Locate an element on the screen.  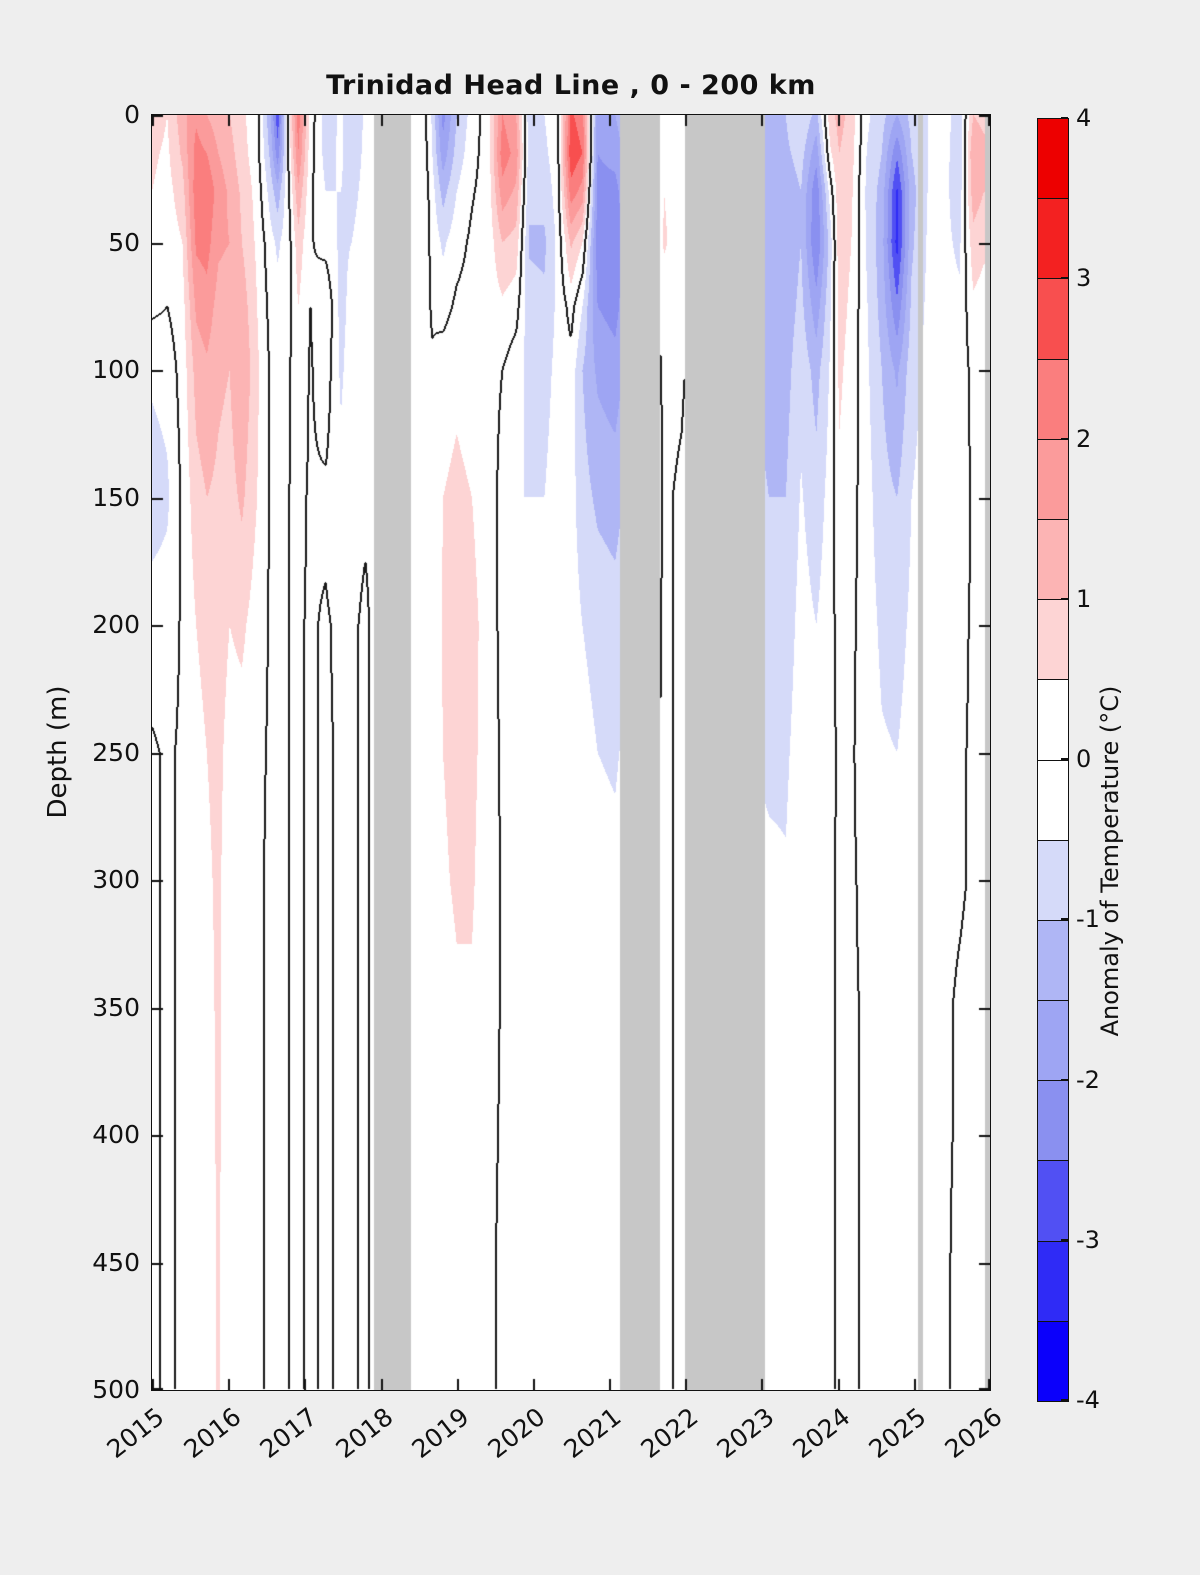
x-tick-label-2017: 2017 is located at coordinates (288, 1433).